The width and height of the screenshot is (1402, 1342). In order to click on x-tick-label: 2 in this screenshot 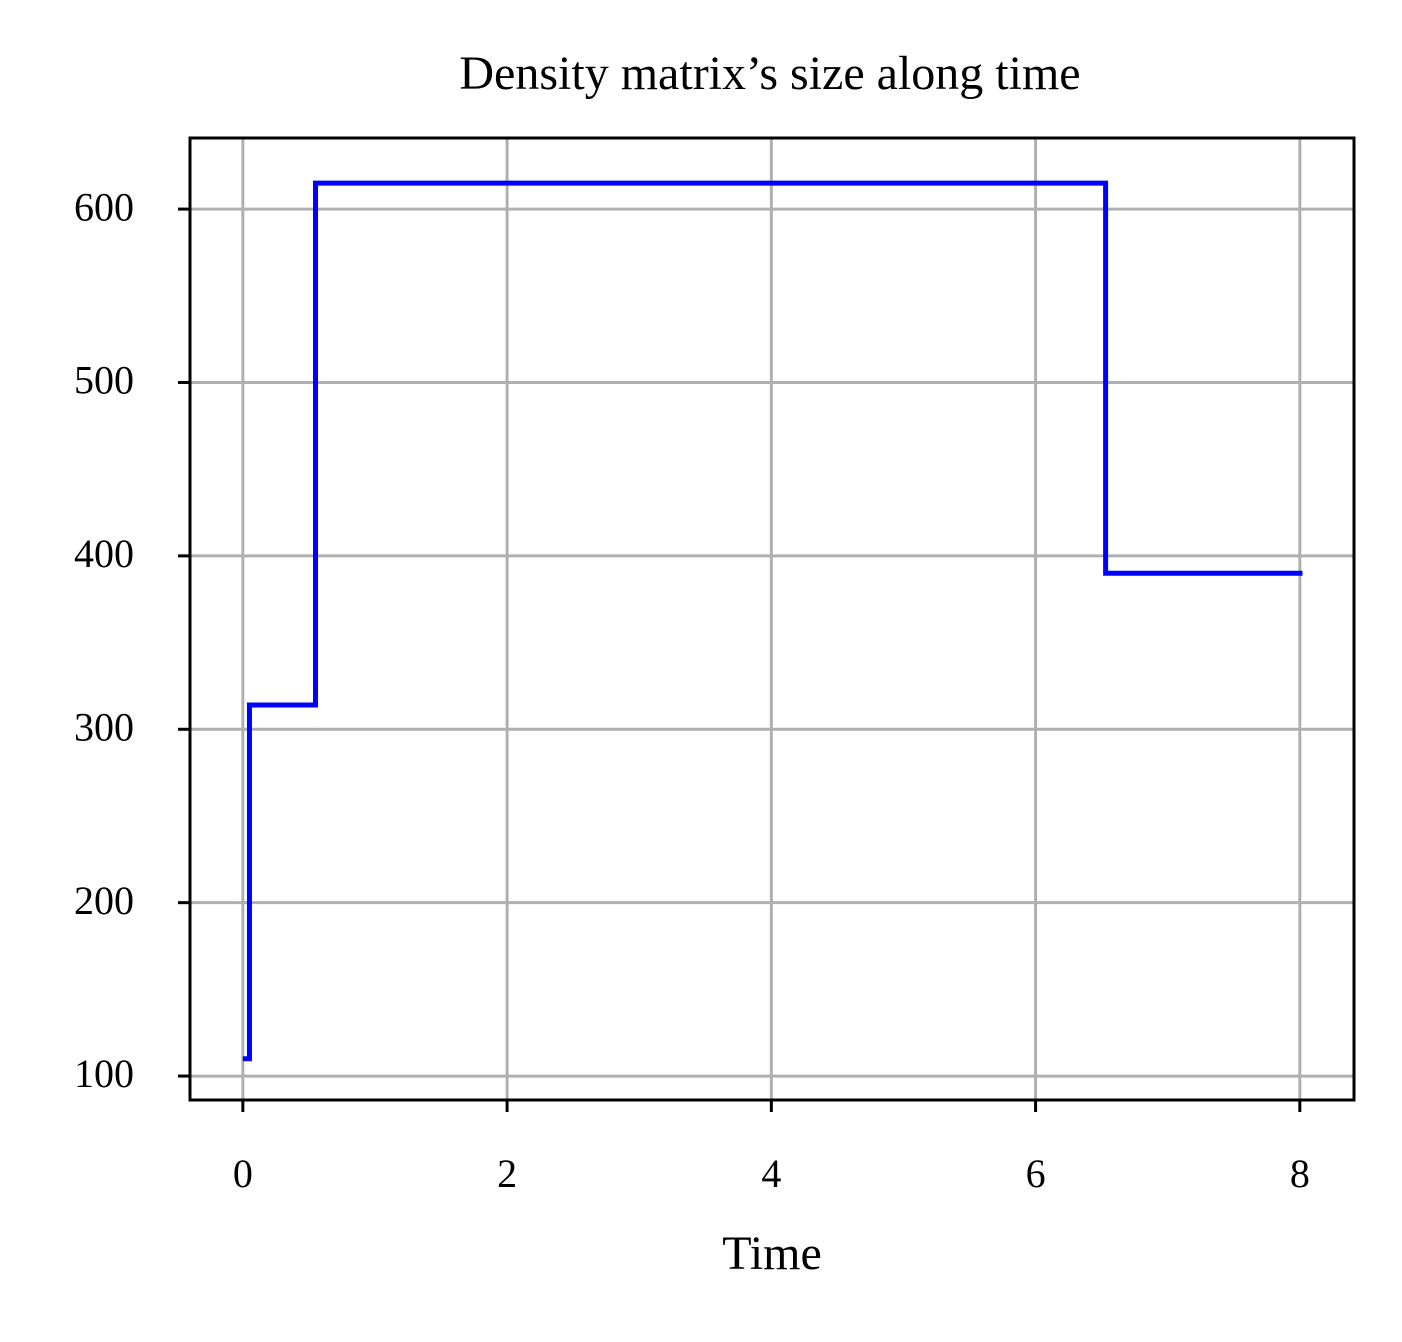, I will do `click(507, 1173)`.